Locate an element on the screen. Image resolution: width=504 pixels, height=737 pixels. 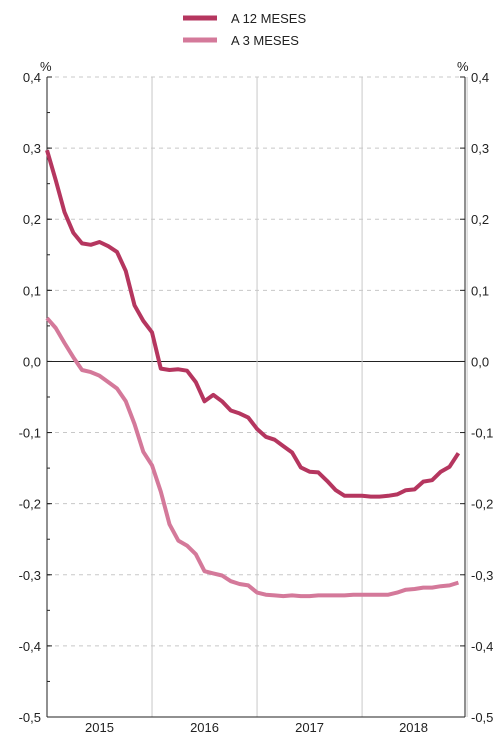
y-unit-right: % is located at coordinates (463, 66).